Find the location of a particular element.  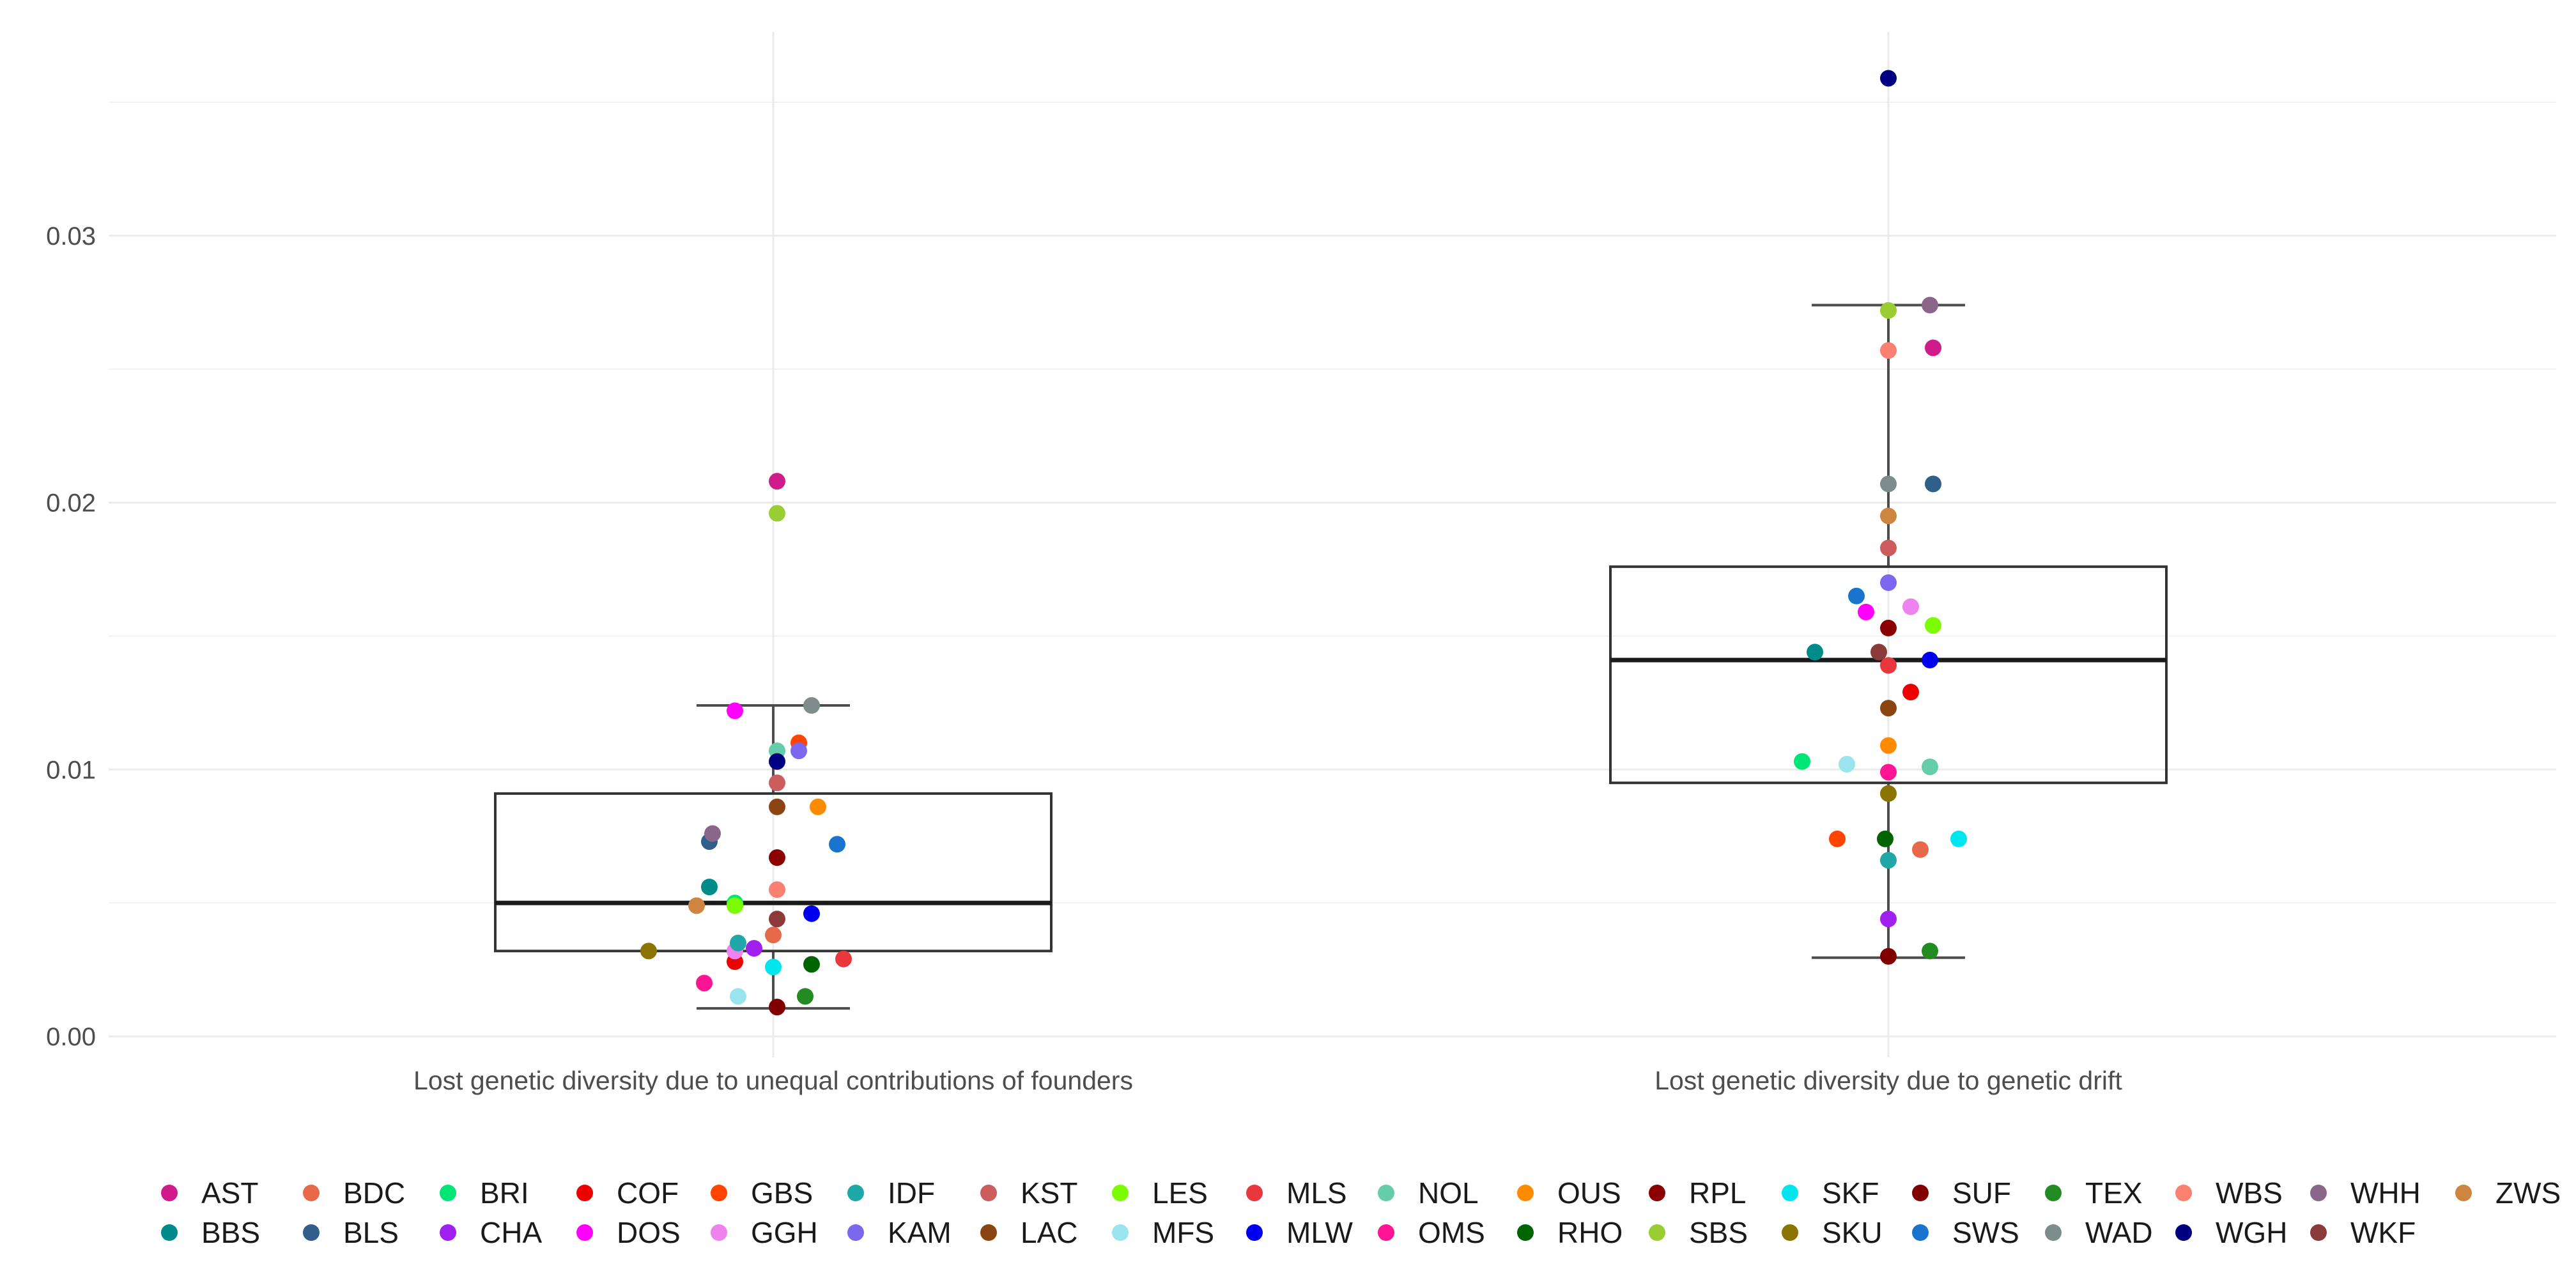

legend-item: TEX is located at coordinates (2093, 1193).